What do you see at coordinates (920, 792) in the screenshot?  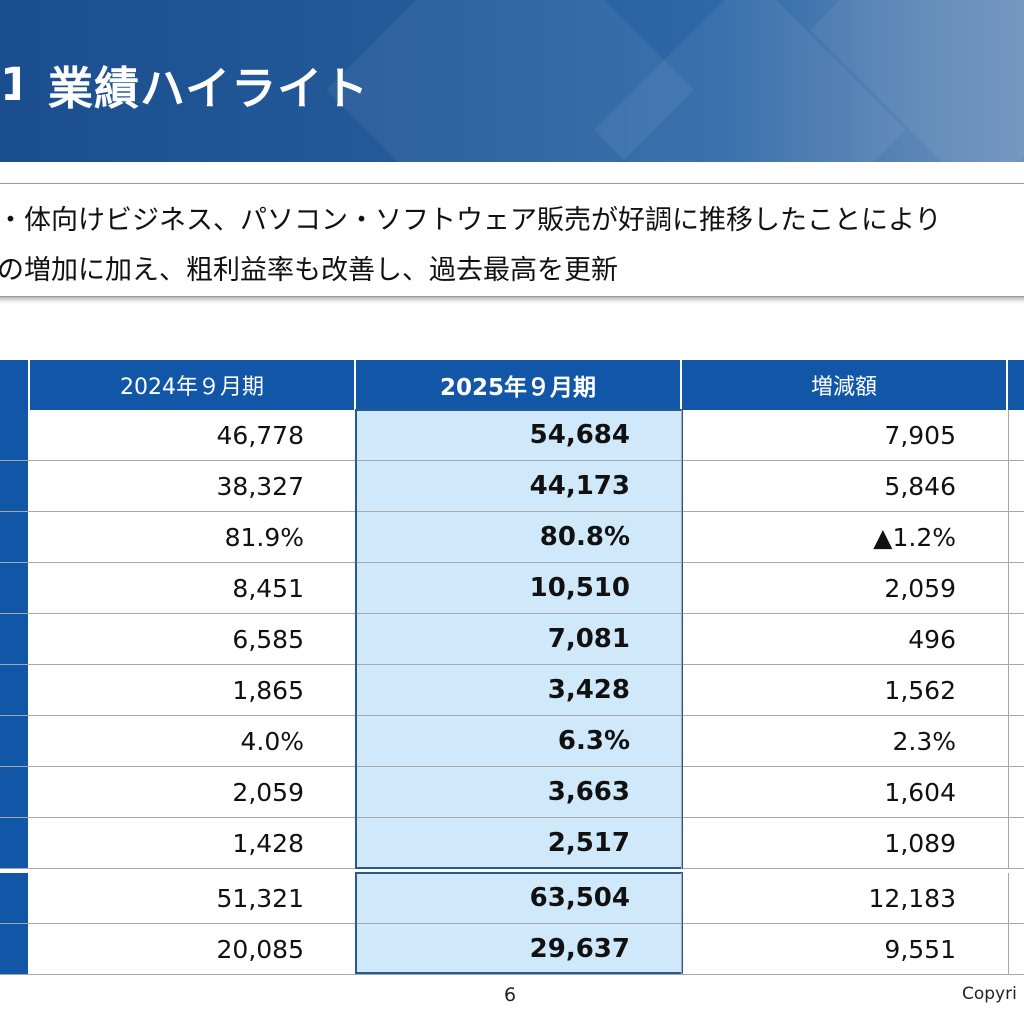 I see `cell-diff: 1,604` at bounding box center [920, 792].